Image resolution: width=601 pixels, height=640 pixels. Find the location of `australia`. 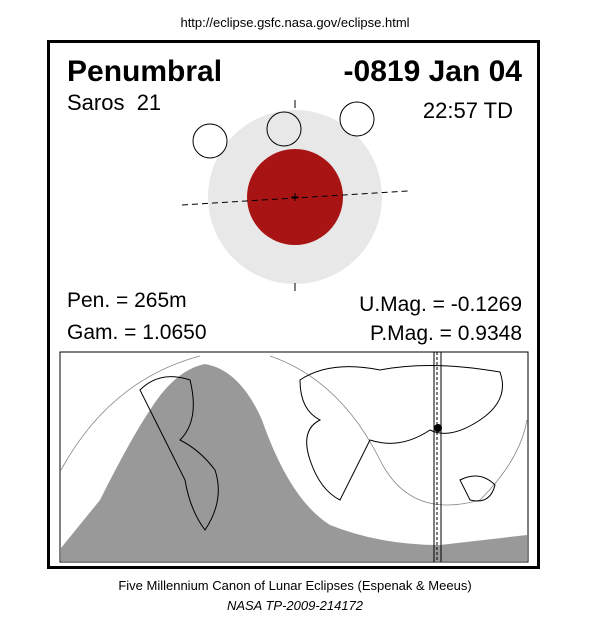

australia is located at coordinates (477, 488).